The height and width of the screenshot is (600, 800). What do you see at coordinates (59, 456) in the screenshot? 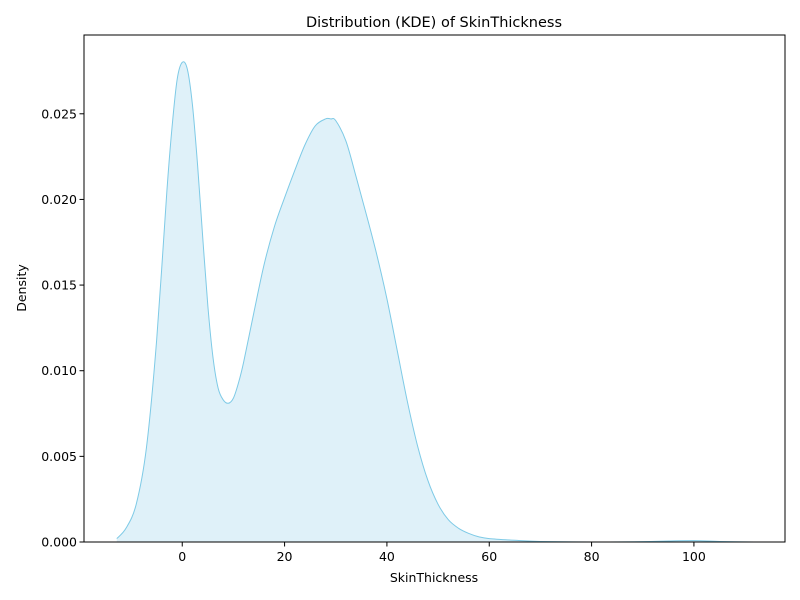
I see `y-tick-label: 0.005` at bounding box center [59, 456].